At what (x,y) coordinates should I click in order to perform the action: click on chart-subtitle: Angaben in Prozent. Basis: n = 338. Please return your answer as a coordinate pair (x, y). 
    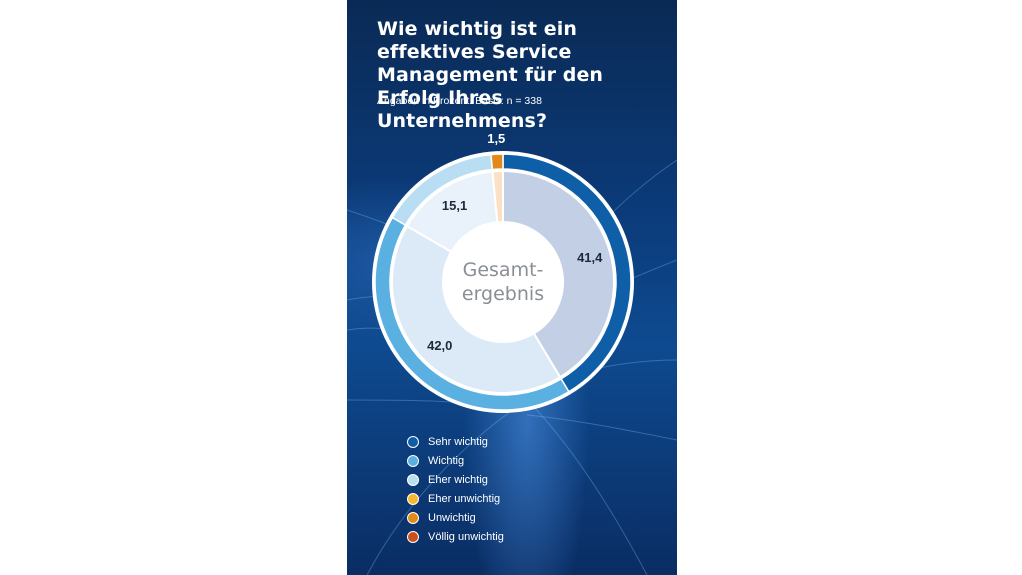
    Looking at the image, I should click on (459, 101).